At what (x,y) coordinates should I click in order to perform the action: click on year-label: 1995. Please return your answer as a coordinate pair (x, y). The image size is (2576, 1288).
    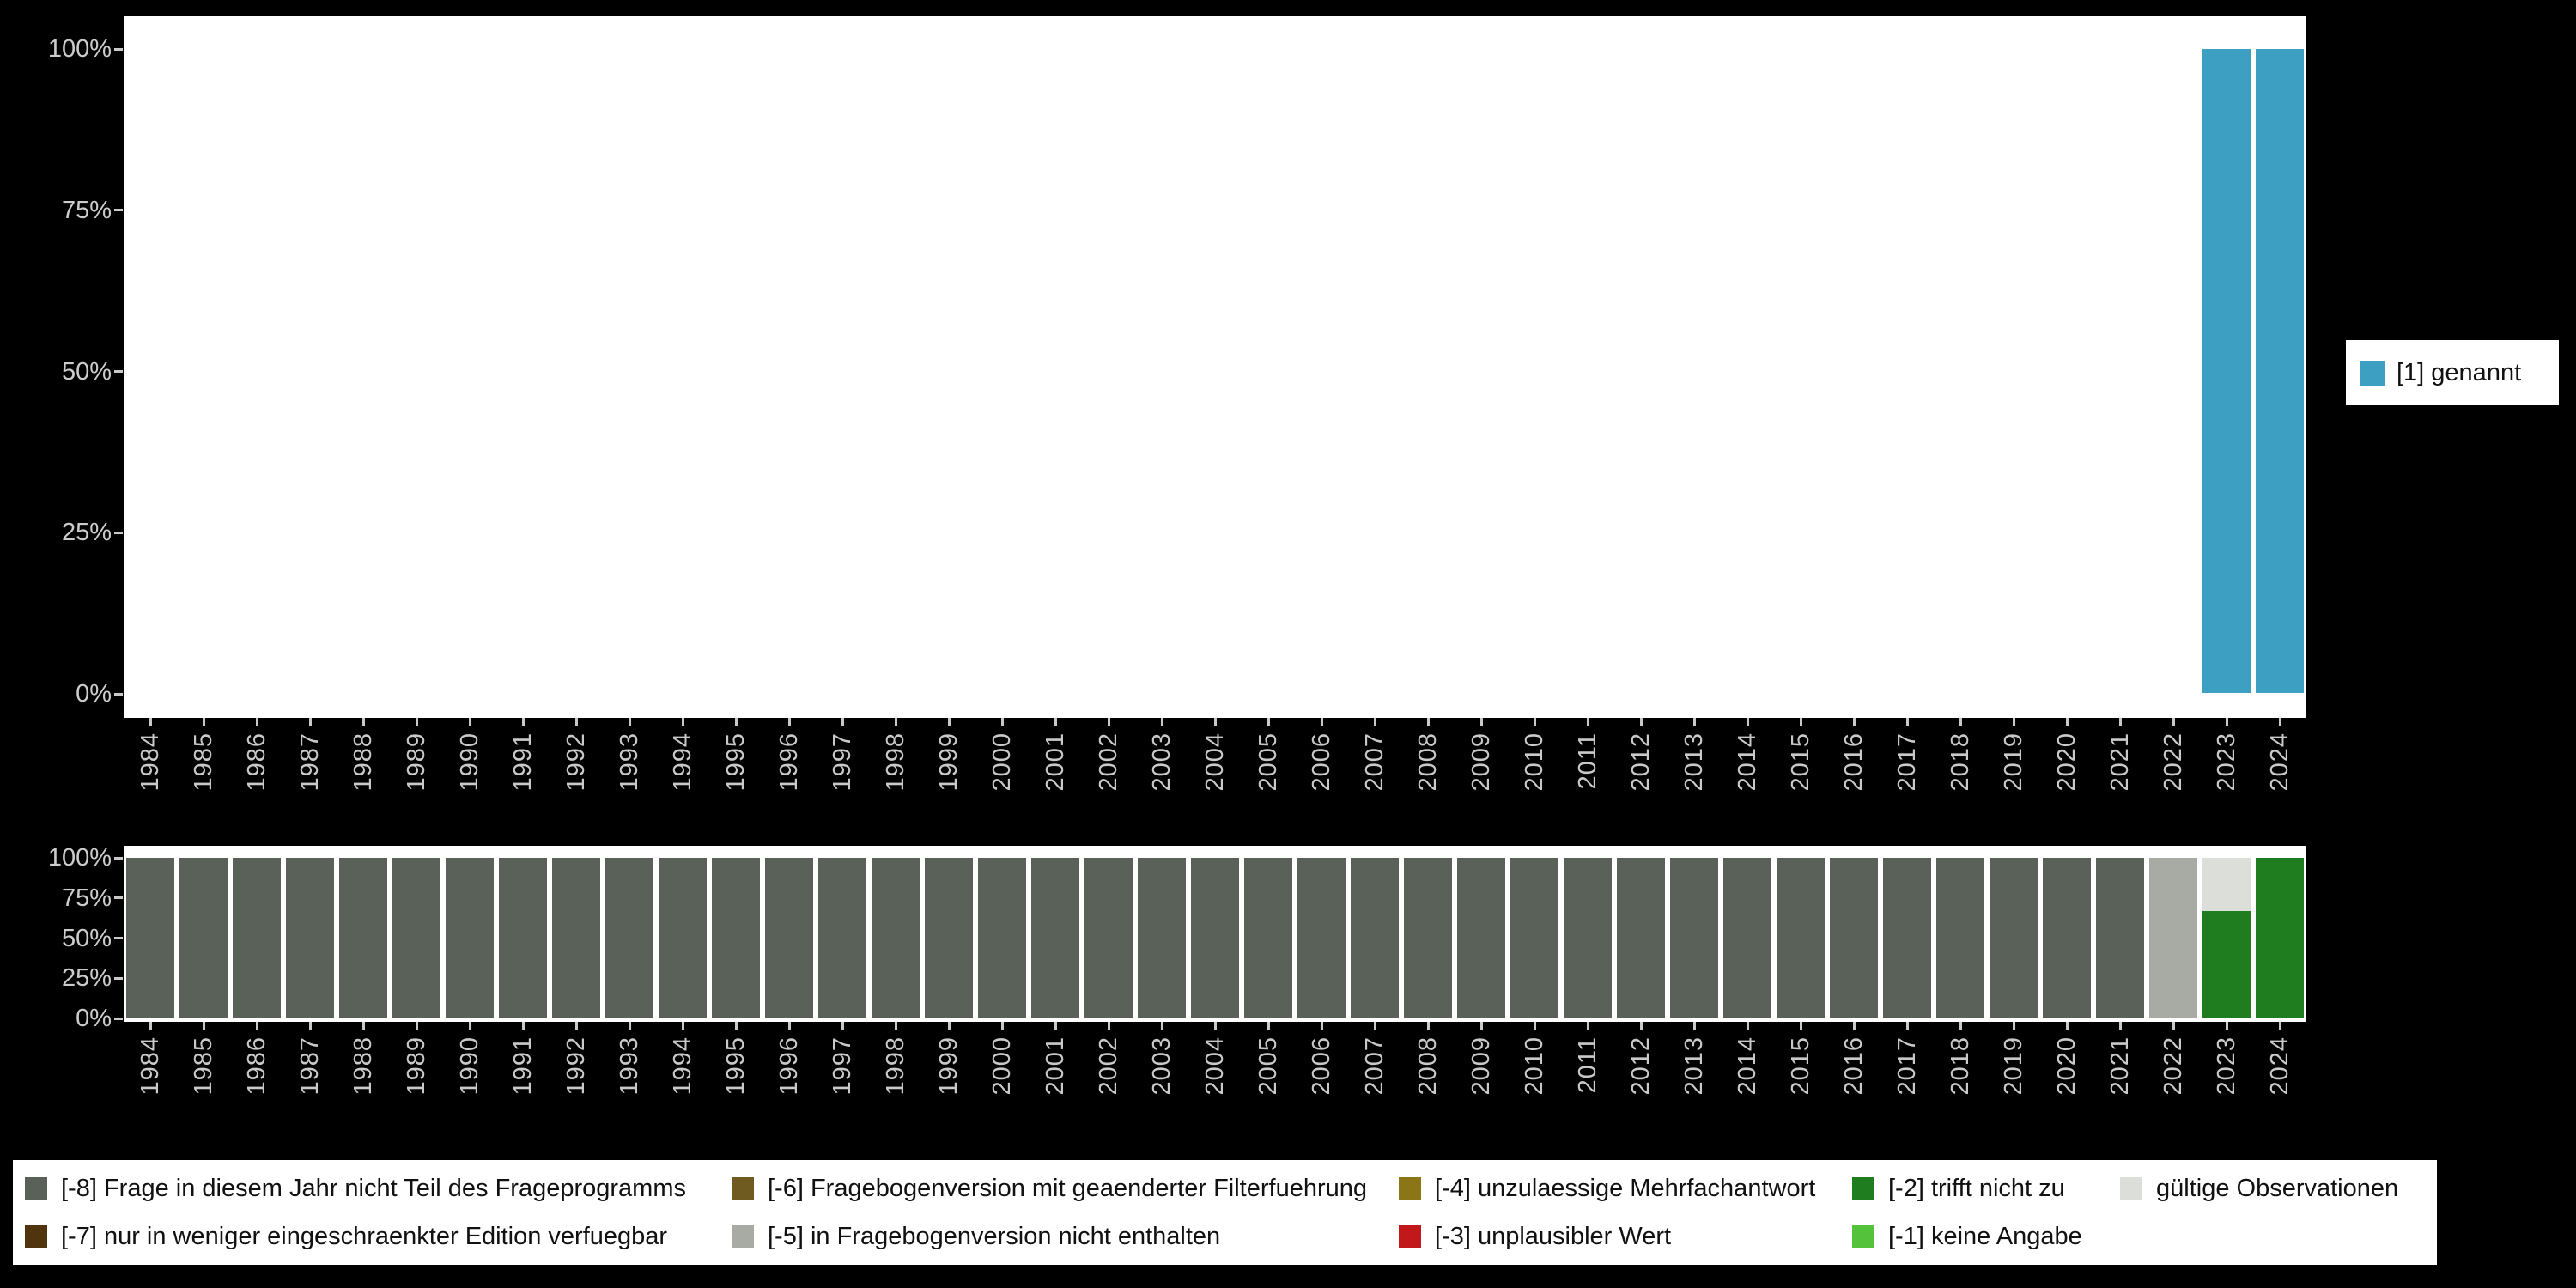
    Looking at the image, I should click on (735, 762).